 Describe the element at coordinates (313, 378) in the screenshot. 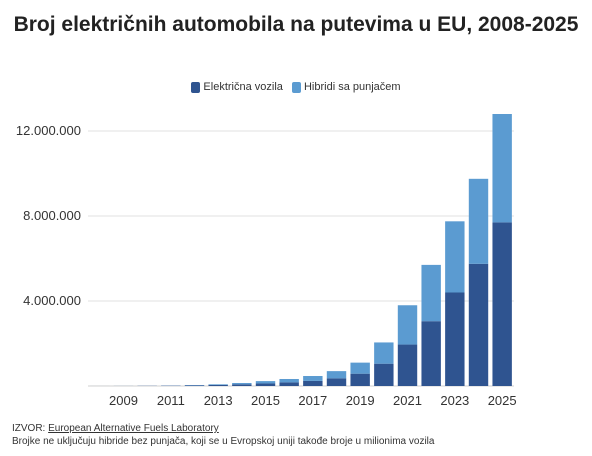

I see `bar-plugin-hybrid-2017` at that location.